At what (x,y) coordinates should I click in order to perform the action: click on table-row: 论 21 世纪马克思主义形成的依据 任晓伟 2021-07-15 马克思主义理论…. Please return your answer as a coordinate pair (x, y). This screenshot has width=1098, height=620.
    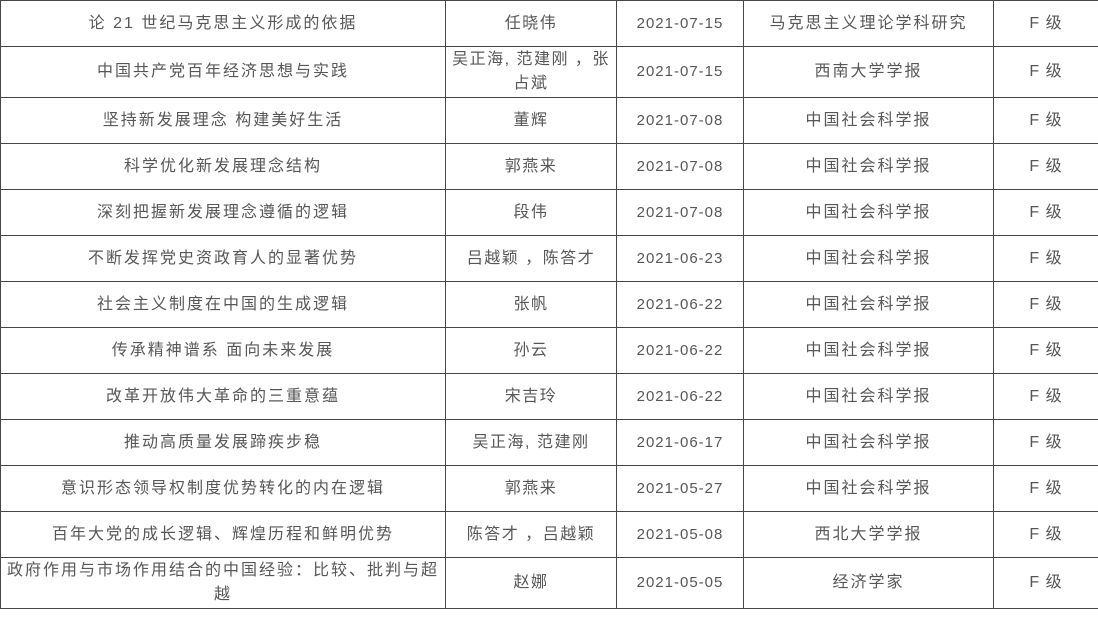
    Looking at the image, I should click on (549, 23).